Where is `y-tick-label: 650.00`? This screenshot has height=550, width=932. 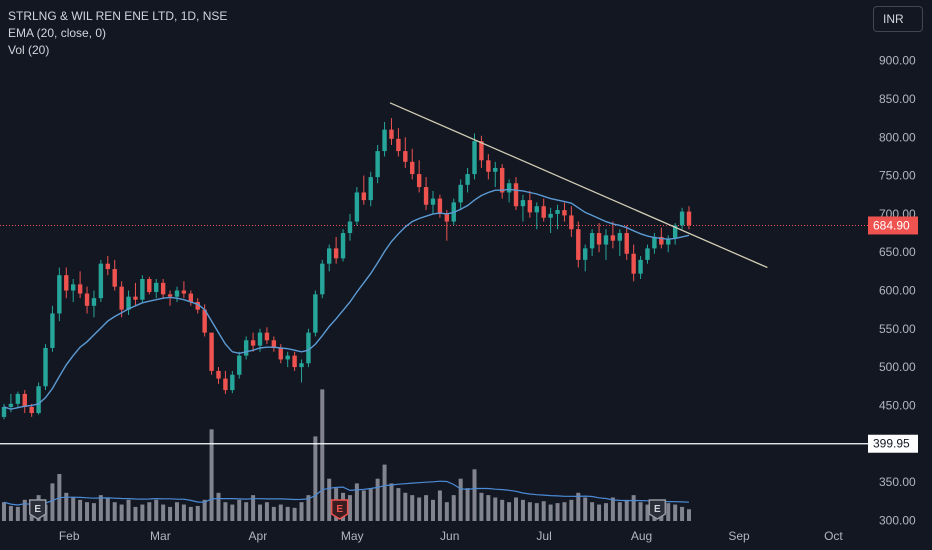
y-tick-label: 650.00 is located at coordinates (897, 252).